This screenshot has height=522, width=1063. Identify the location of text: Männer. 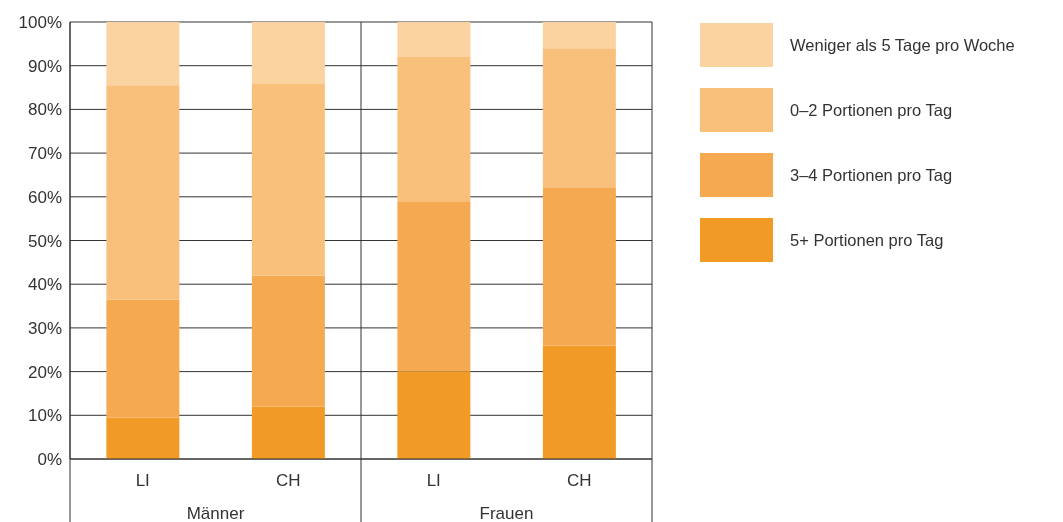
(215, 513).